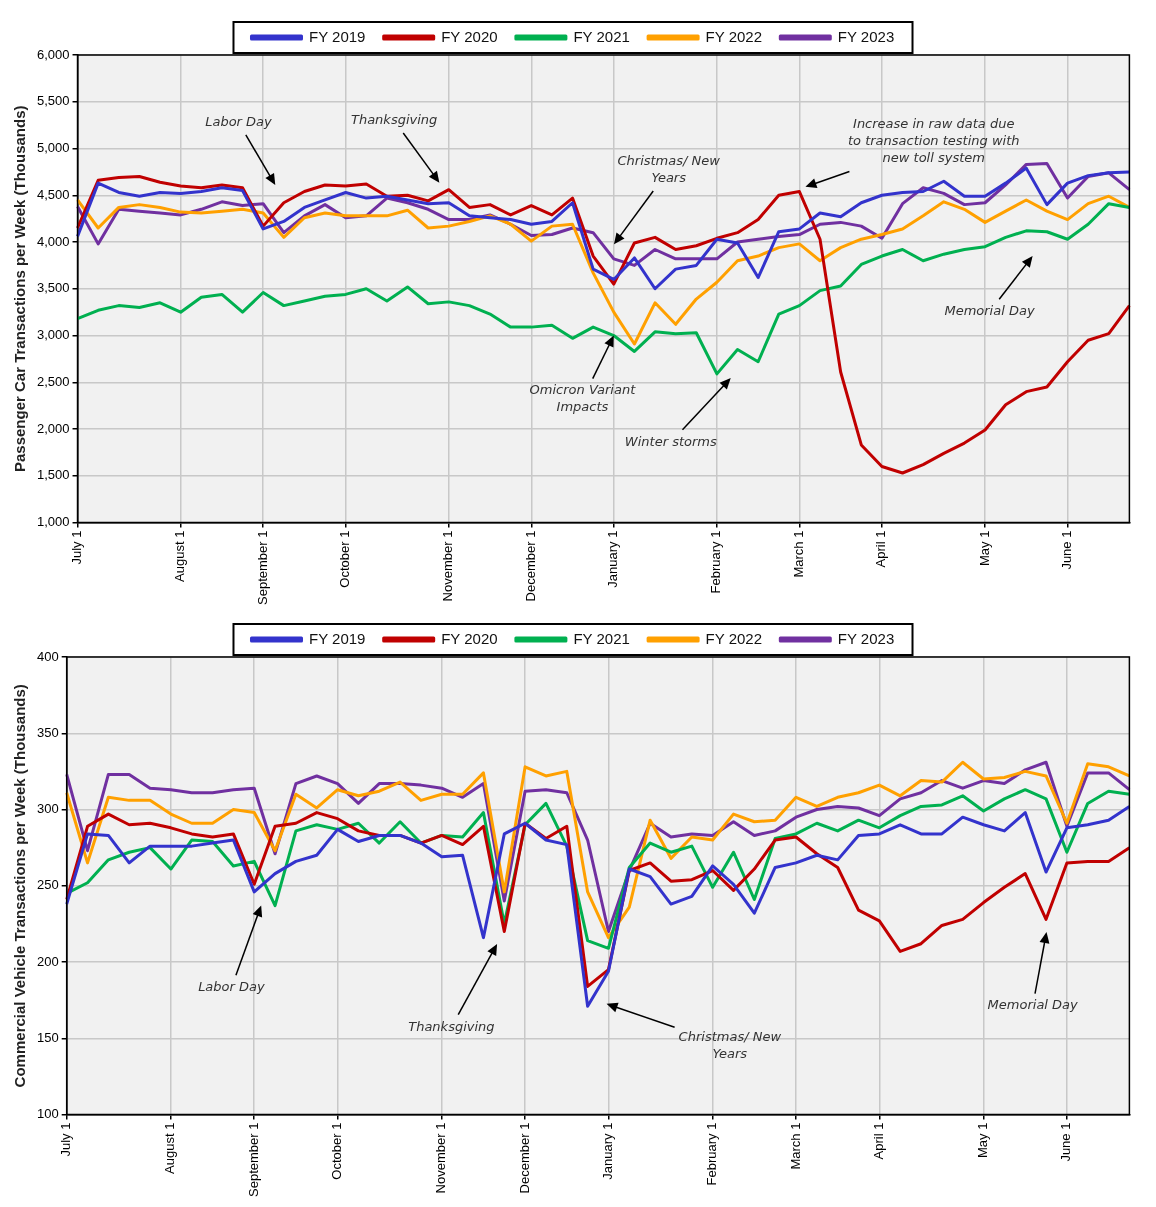 The width and height of the screenshot is (1156, 1207). What do you see at coordinates (20, 289) in the screenshot?
I see `y-axis-title: Passenger Car Transactions per Week (Thousands)` at bounding box center [20, 289].